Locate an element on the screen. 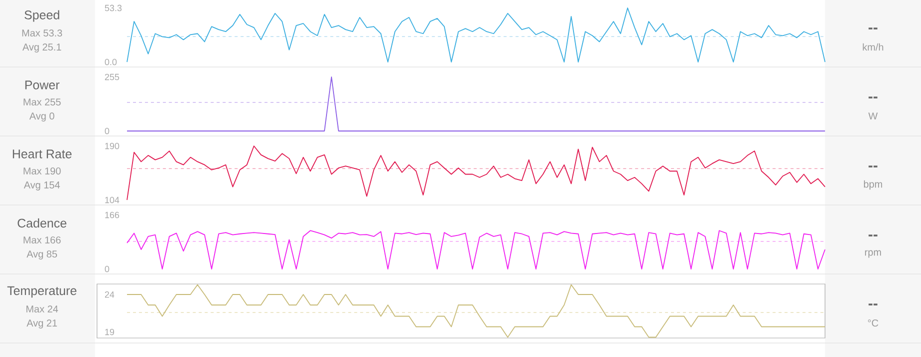 This screenshot has height=357, width=921. line-series is located at coordinates (476, 250).